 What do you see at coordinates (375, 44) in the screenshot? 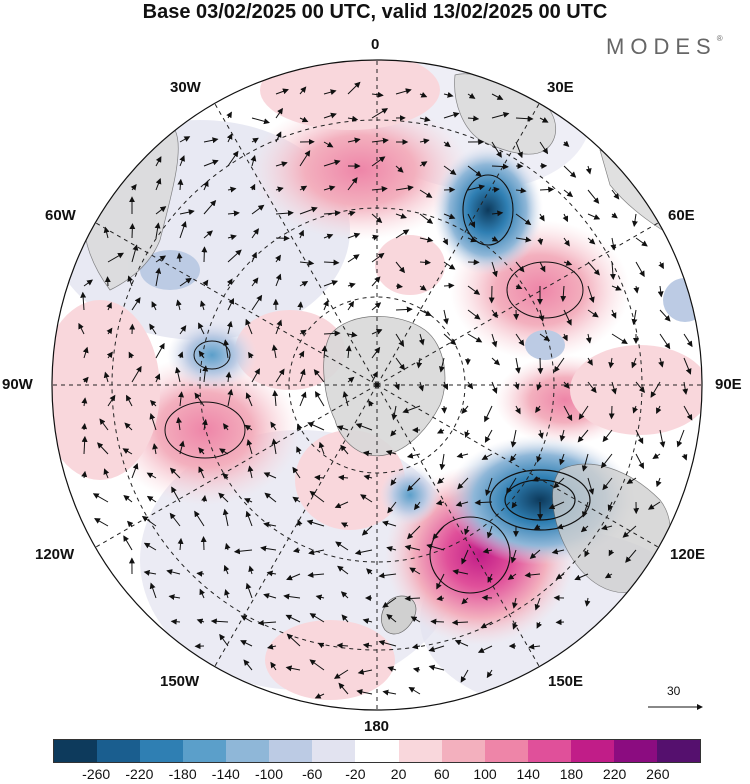
I see `label-lon-0: 0` at bounding box center [375, 44].